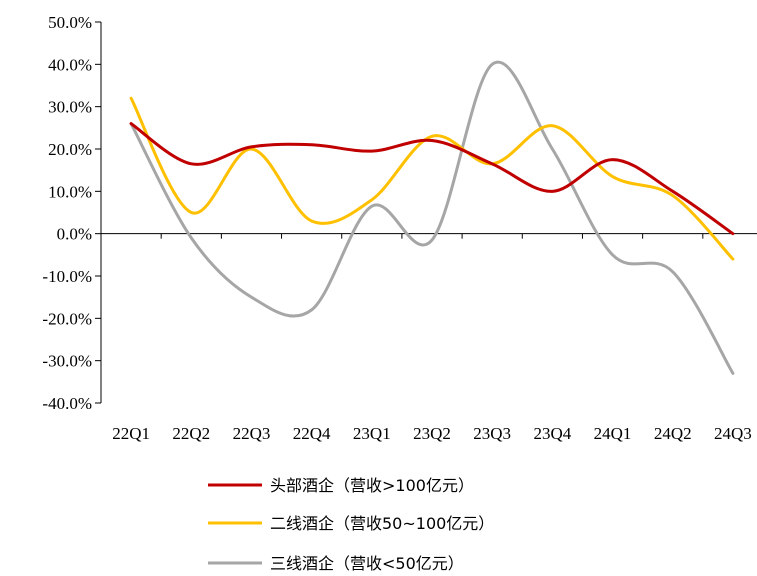 The height and width of the screenshot is (576, 757). I want to click on x-tick-label: 23Q3, so click(492, 433).